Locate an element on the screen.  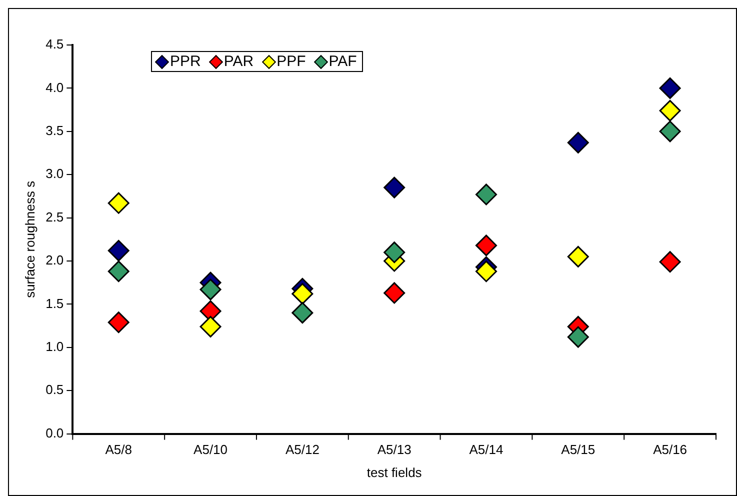
y-tick-label: 4.5 is located at coordinates (55, 44).